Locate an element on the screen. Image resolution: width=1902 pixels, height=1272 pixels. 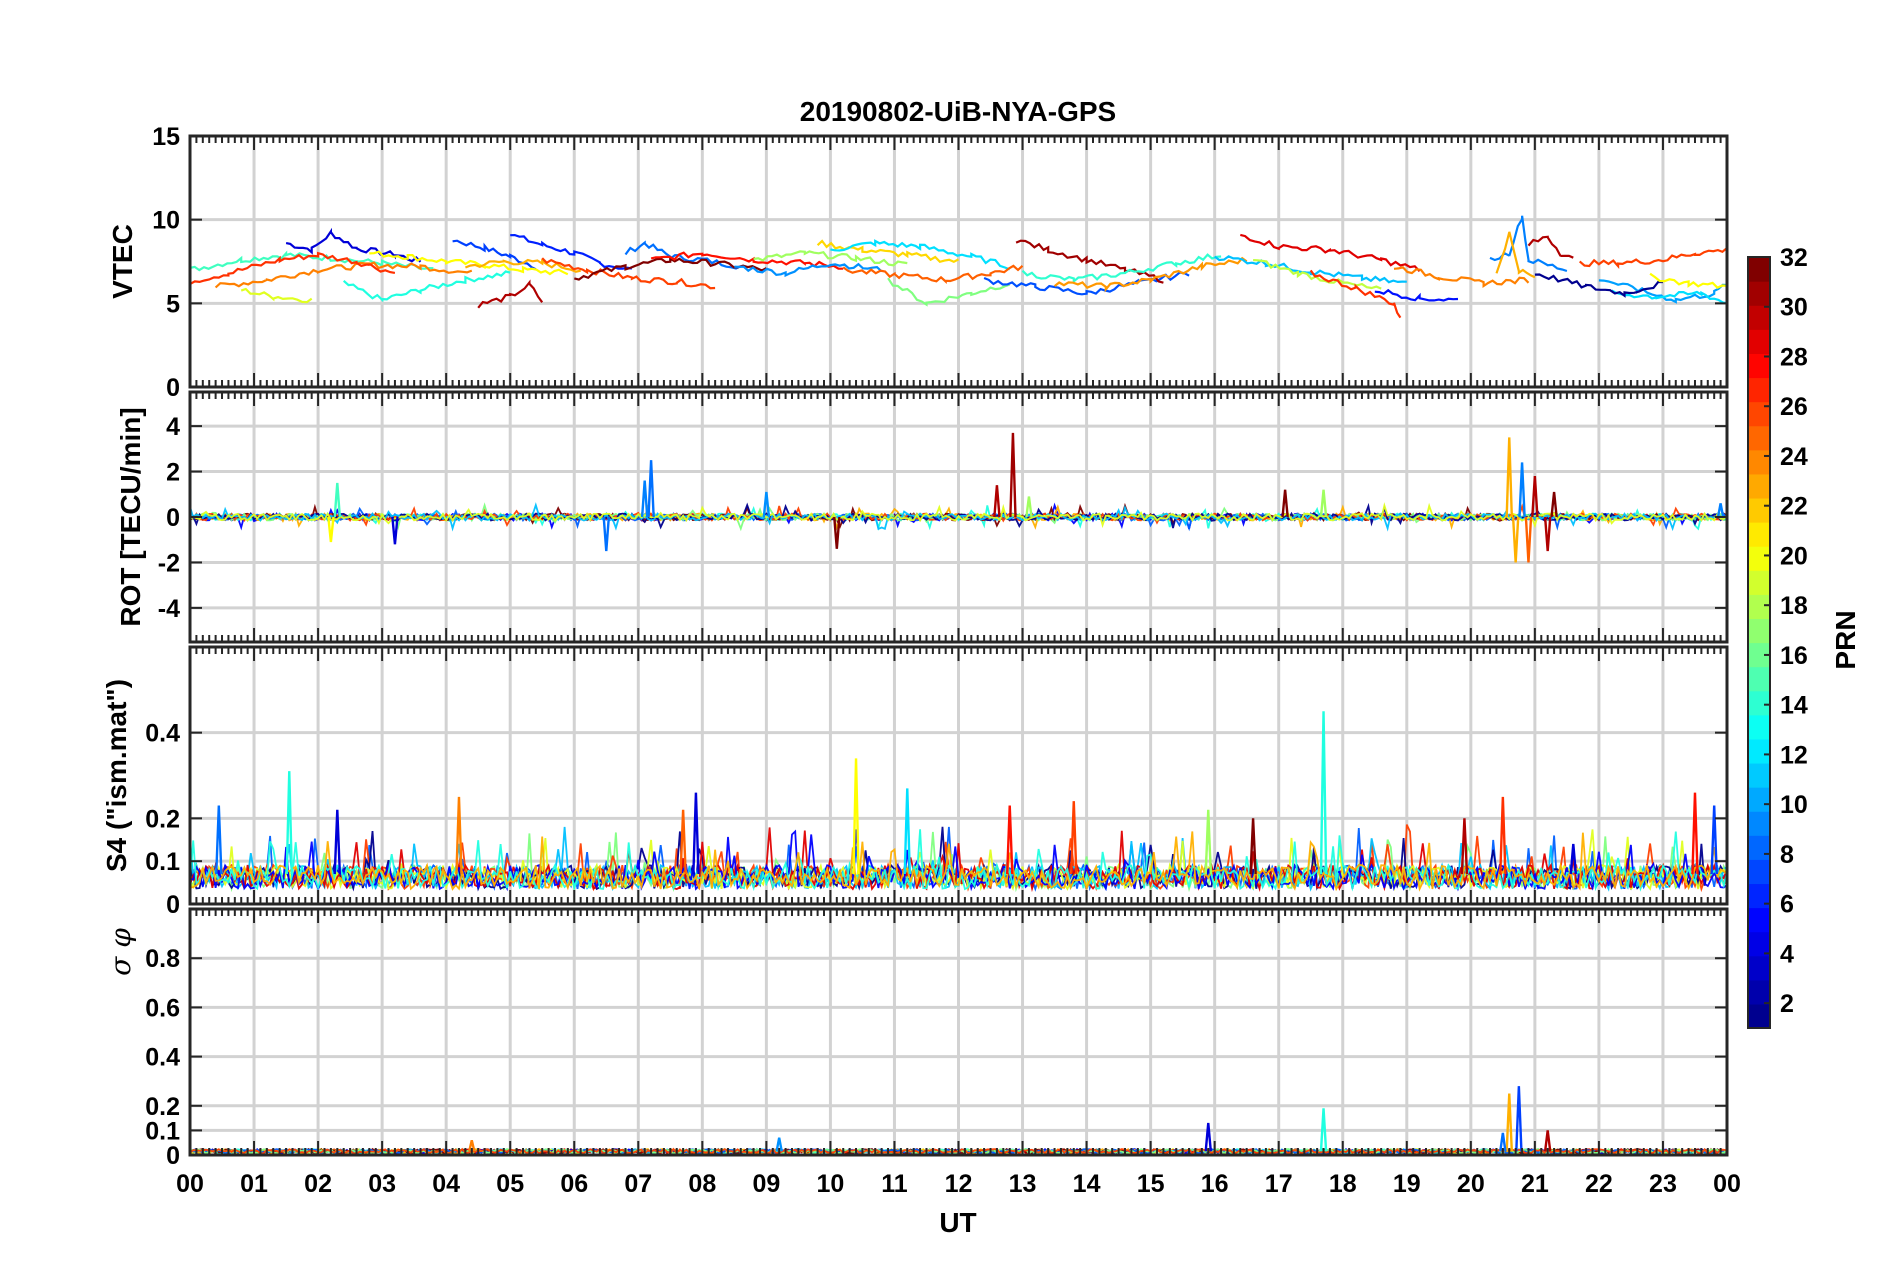
x-tick-label: 18 is located at coordinates (1343, 1184).